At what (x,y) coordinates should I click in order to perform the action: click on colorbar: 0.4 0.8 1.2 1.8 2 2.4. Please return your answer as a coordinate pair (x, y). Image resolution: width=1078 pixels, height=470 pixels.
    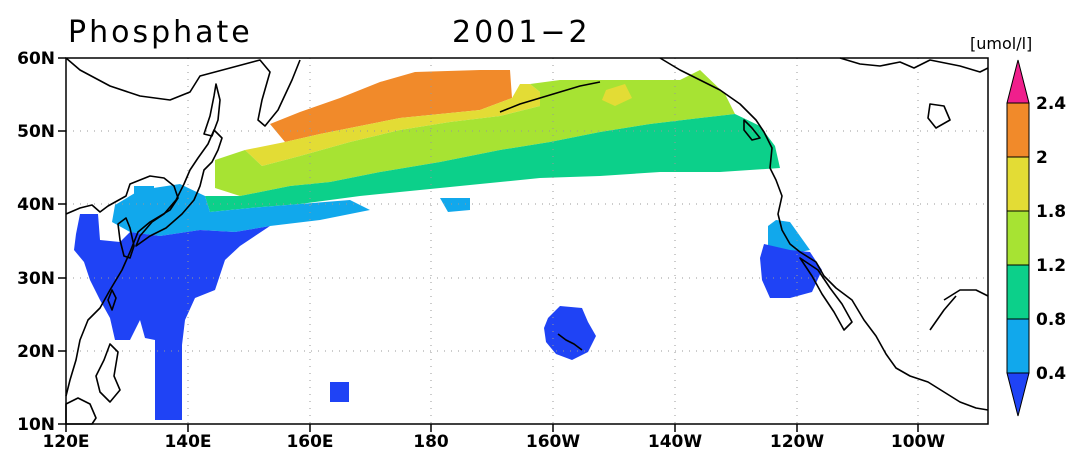
    Looking at the image, I should click on (1036, 238).